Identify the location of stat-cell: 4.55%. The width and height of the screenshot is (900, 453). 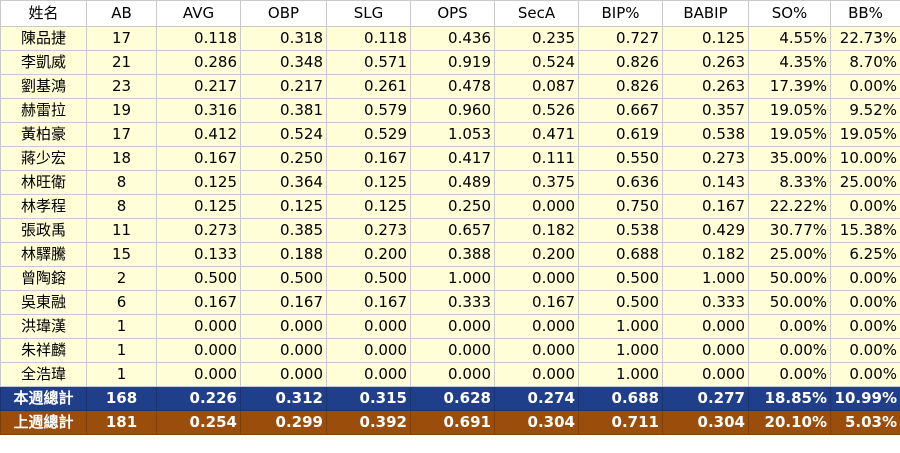
(789, 38).